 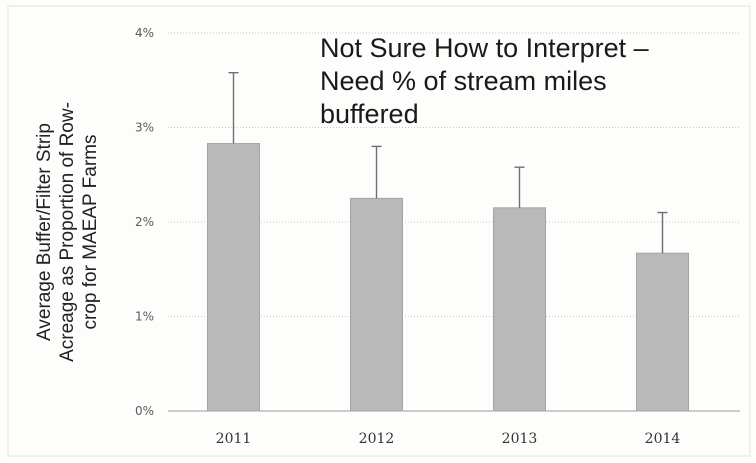 What do you see at coordinates (144, 411) in the screenshot?
I see `y-tick-label: 0%` at bounding box center [144, 411].